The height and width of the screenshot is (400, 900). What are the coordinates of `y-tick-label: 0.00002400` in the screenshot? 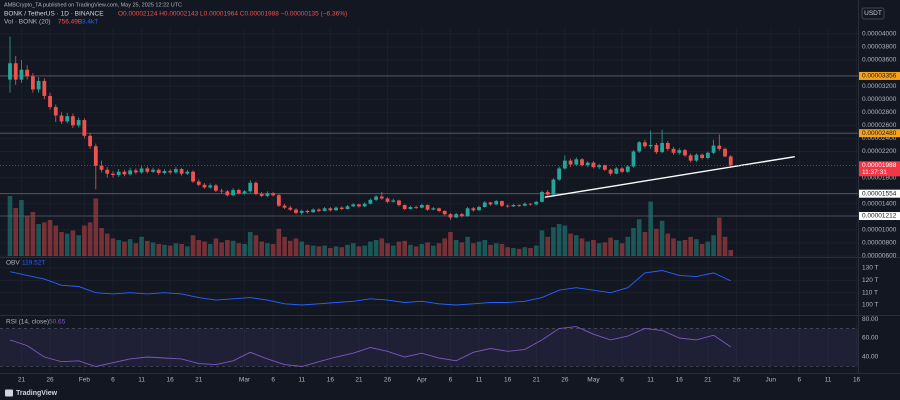 It's located at (879, 138).